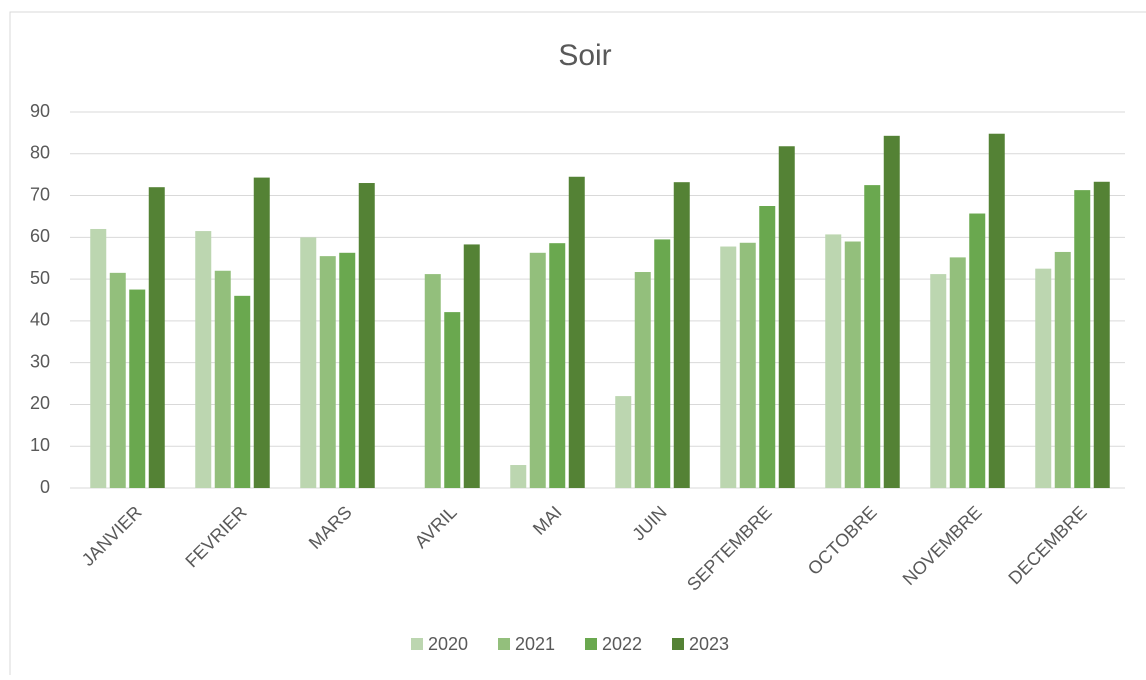 Image resolution: width=1146 pixels, height=680 pixels. Describe the element at coordinates (40, 445) in the screenshot. I see `y-tick-label: 10` at that location.